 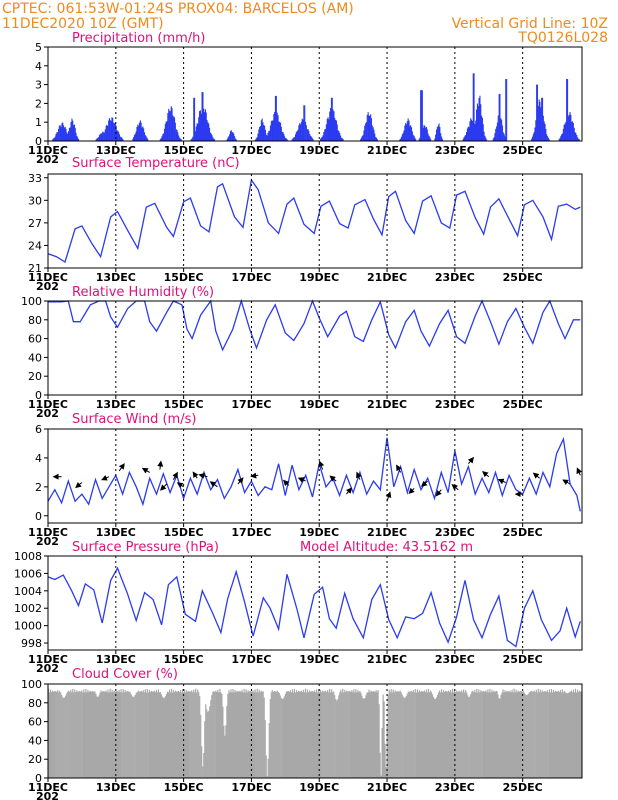 What do you see at coordinates (455, 404) in the screenshot?
I see `x-tick-label: 23DEC` at bounding box center [455, 404].